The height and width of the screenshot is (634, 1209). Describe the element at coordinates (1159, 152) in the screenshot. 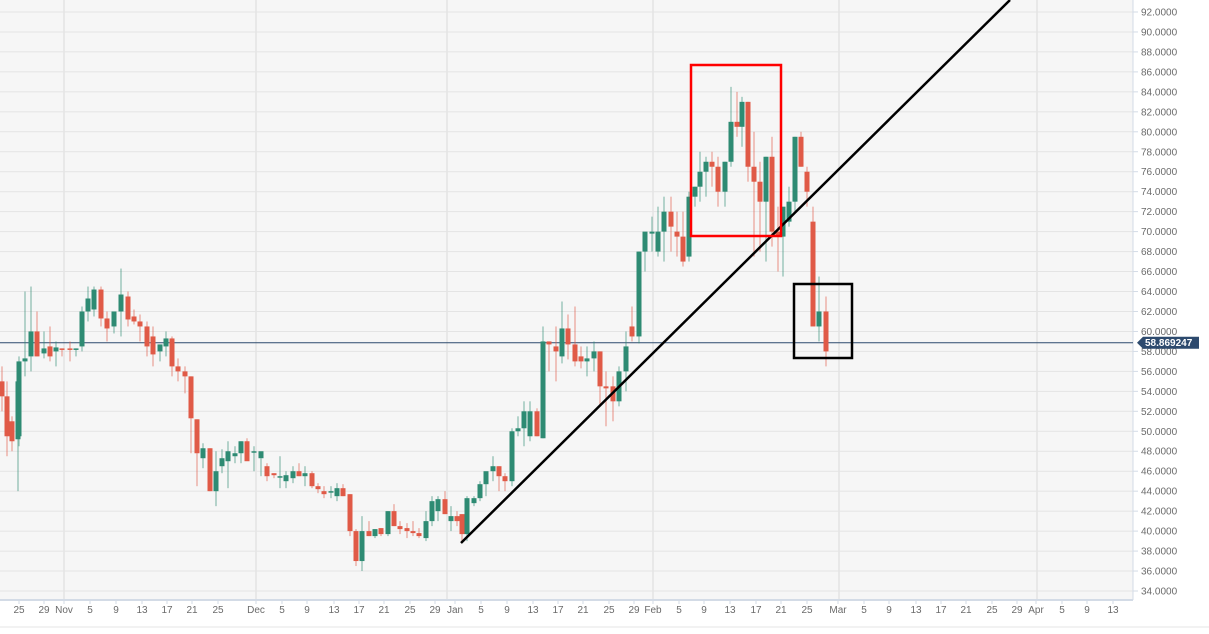

I see `y-tick-label: 78.0000` at that location.